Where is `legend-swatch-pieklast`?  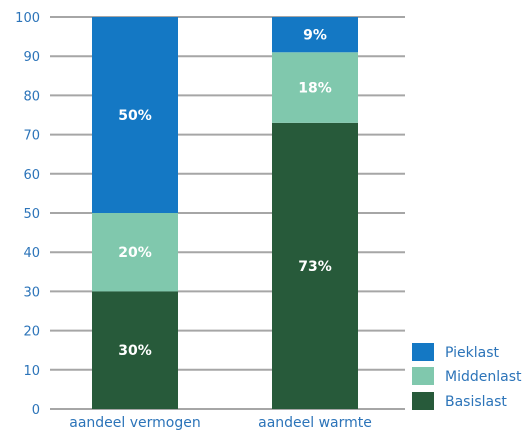
legend-swatch-pieklast is located at coordinates (423, 352).